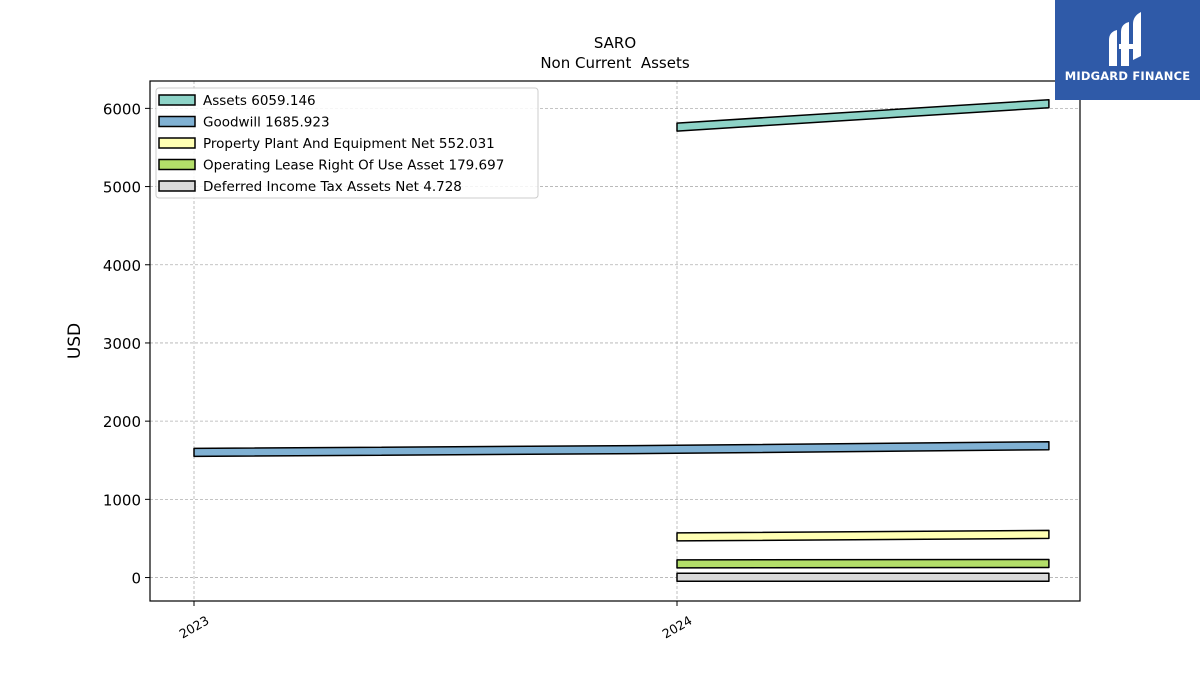  I want to click on y-axis-label: USD, so click(75, 341).